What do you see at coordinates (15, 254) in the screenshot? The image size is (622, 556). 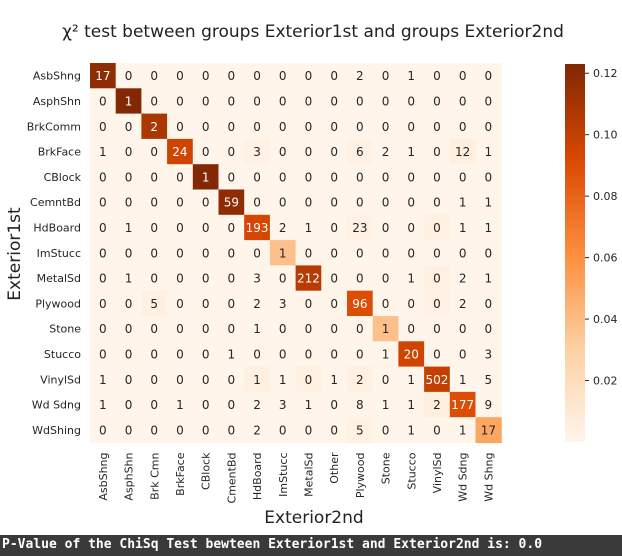 I see `y-axis-label: Exterior1st` at bounding box center [15, 254].